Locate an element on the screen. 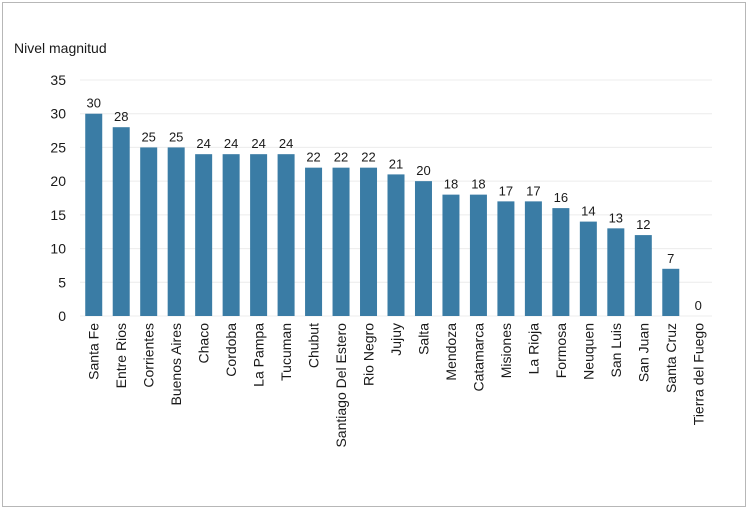 The image size is (750, 511). category-label: Corrientes is located at coordinates (149, 355).